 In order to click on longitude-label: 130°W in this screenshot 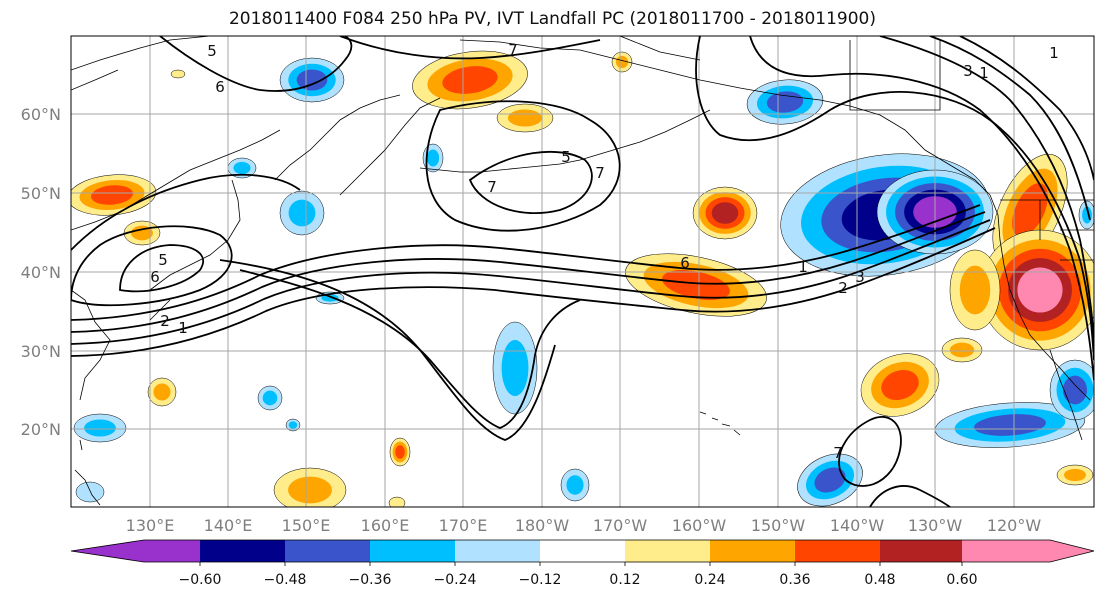, I will do `click(935, 525)`.